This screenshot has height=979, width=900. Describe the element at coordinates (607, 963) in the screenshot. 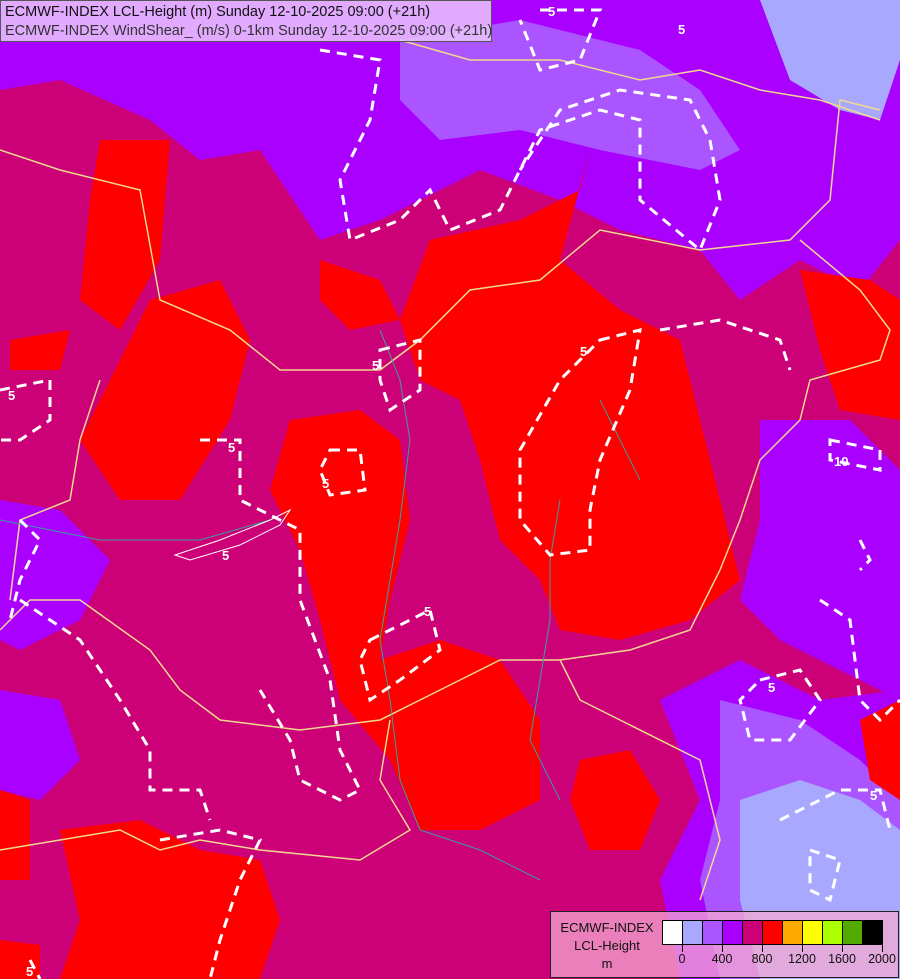

I see `legend-unit: m` at that location.